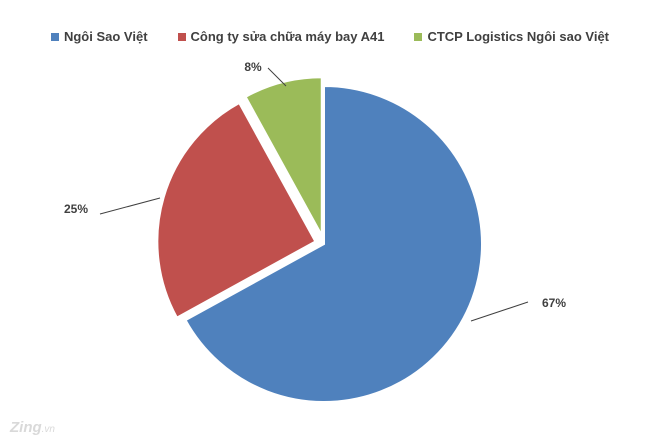 The image size is (660, 442). What do you see at coordinates (253, 67) in the screenshot?
I see `data-label: 8%` at bounding box center [253, 67].